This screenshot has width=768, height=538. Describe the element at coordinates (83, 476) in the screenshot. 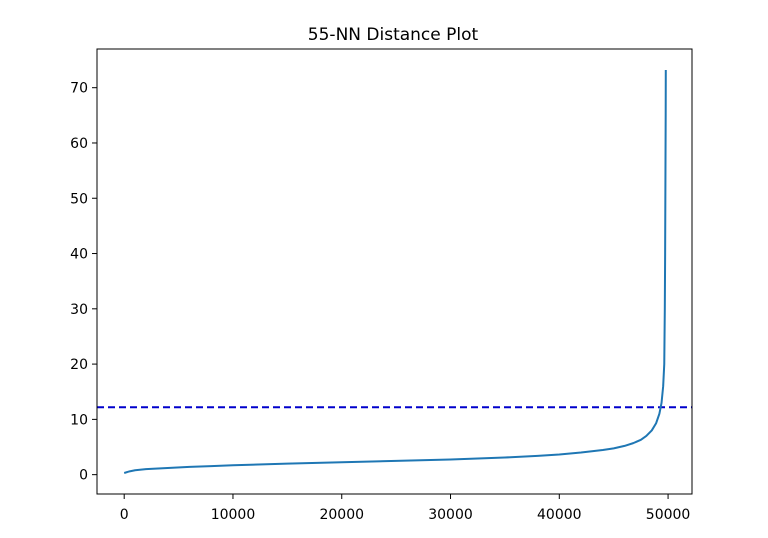

I see `y-tick-label: 0` at that location.